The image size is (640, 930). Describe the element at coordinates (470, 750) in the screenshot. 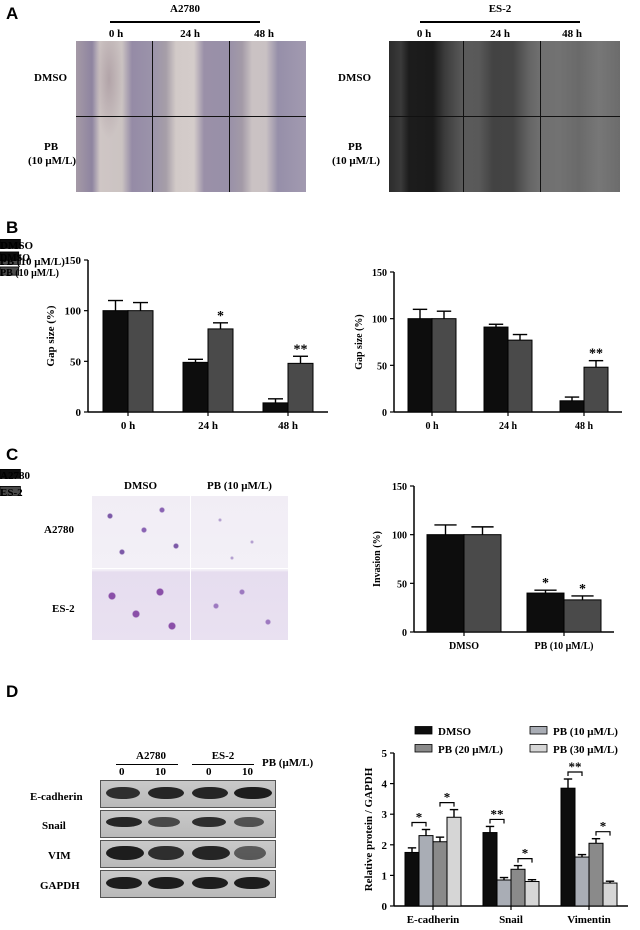

I see `legend-label: PB (20 μM/L)` at that location.